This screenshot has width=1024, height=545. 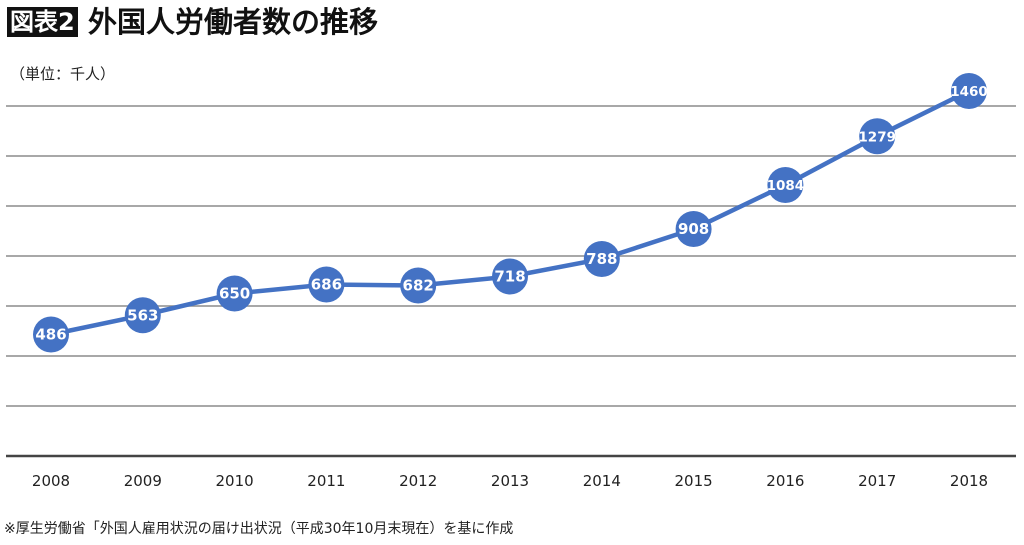 I want to click on x-tick-label: 2012, so click(x=418, y=481).